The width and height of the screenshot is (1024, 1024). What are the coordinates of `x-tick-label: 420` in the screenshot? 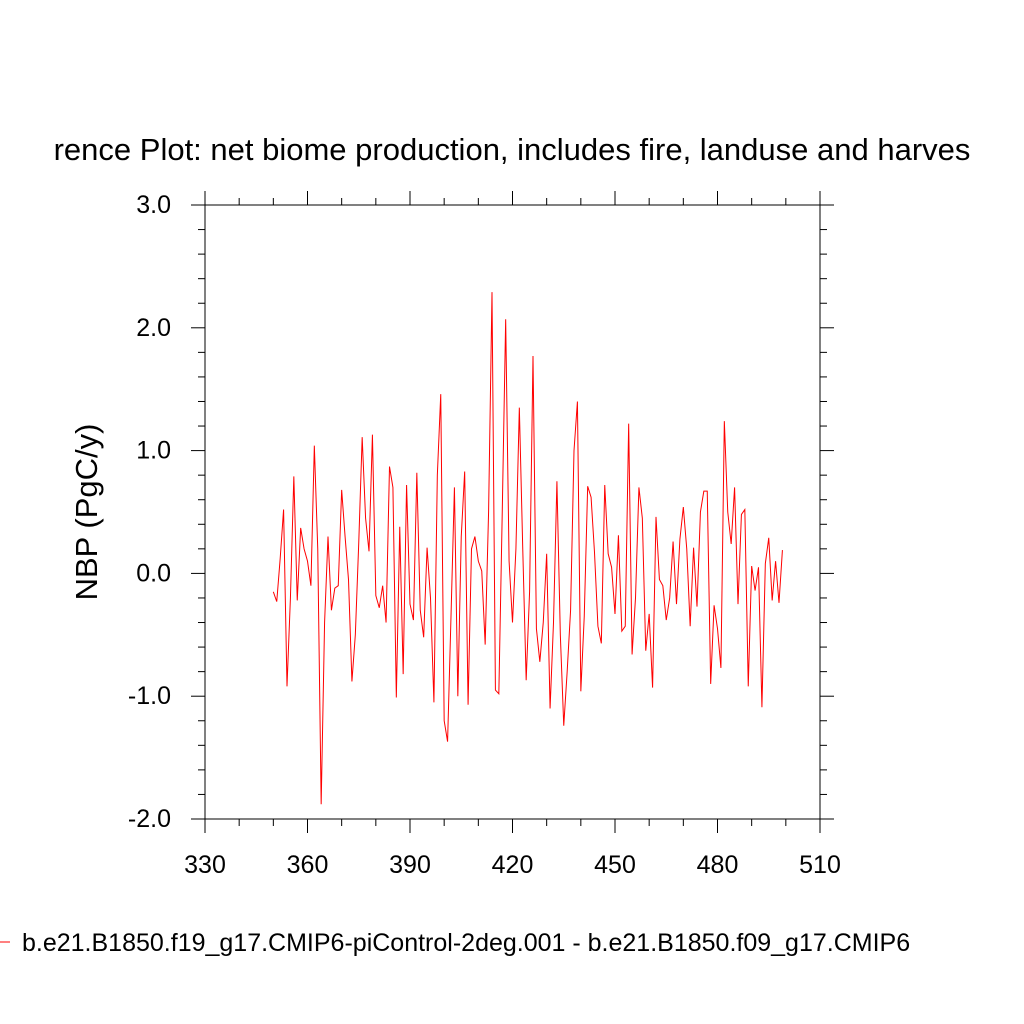 It's located at (513, 865).